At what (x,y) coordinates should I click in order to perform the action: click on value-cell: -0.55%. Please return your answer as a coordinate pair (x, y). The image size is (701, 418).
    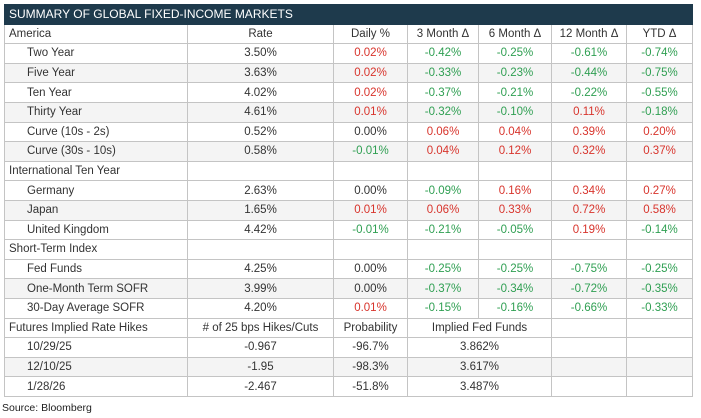
    Looking at the image, I should click on (659, 92).